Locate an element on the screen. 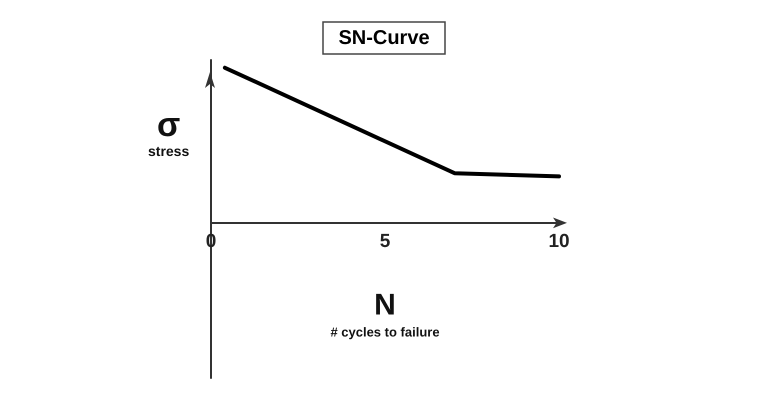  x-tick-label: 10 is located at coordinates (559, 241).